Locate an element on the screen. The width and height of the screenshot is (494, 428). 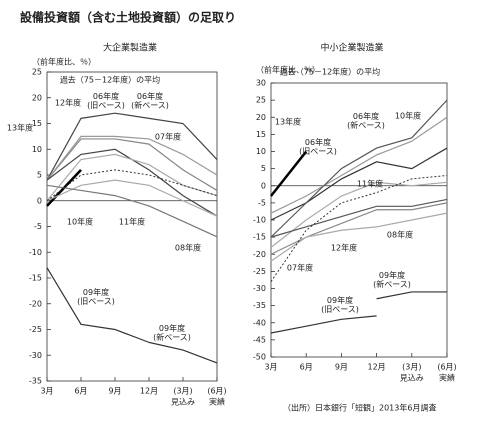
y-tick-label: -45 is located at coordinates (259, 339).